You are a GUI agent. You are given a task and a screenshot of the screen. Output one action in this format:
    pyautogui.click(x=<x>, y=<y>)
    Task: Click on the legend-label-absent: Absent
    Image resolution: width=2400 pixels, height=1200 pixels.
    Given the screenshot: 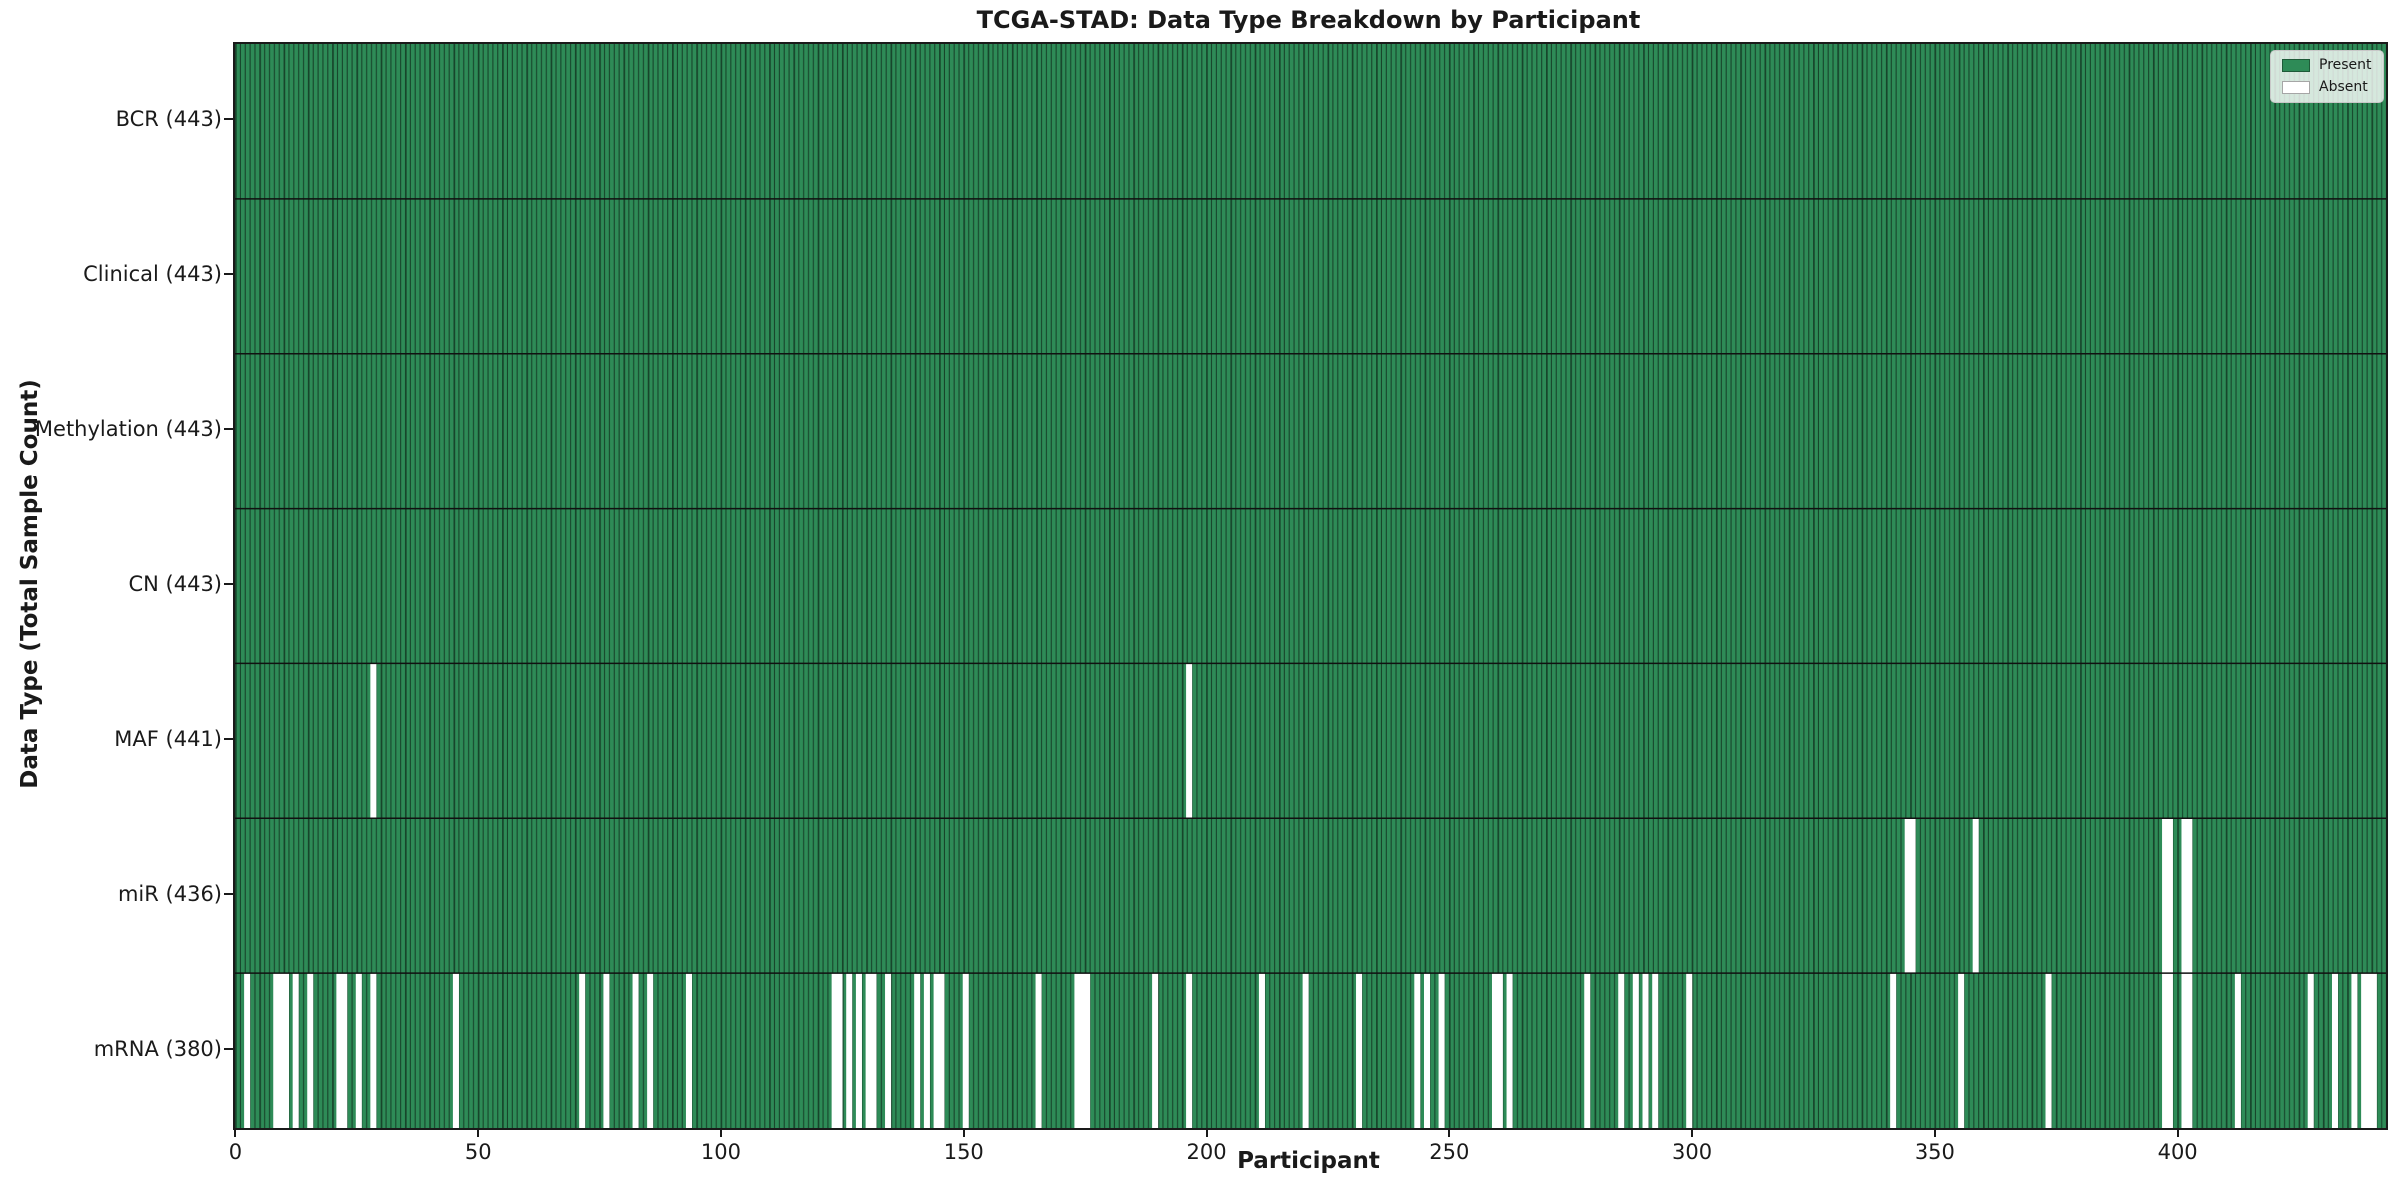 What is the action you would take?
    pyautogui.click(x=2343, y=87)
    